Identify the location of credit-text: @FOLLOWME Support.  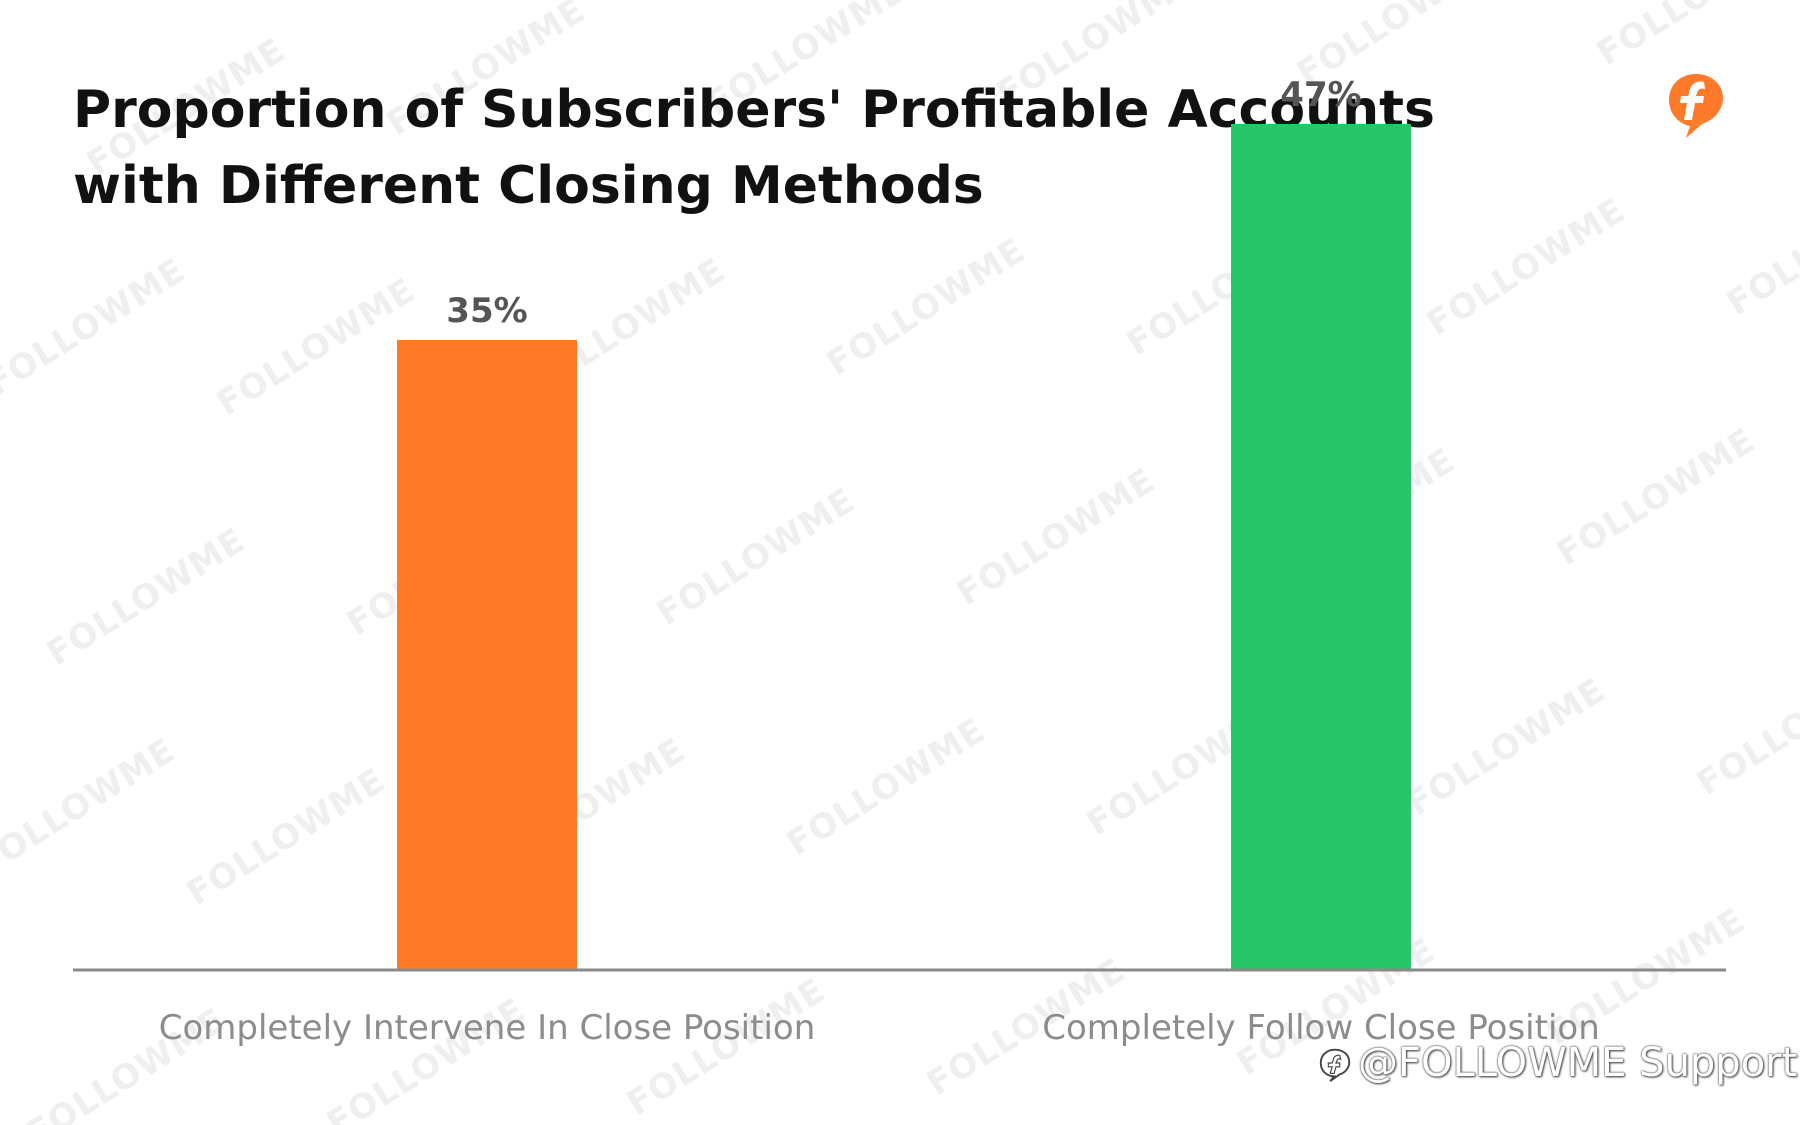
(1578, 1063).